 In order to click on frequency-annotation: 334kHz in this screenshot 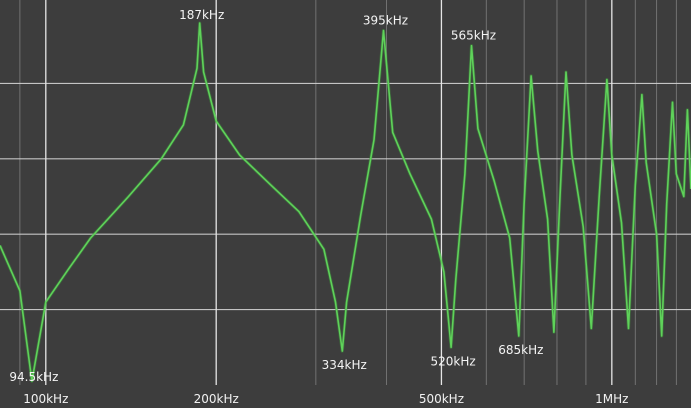, I will do `click(344, 365)`.